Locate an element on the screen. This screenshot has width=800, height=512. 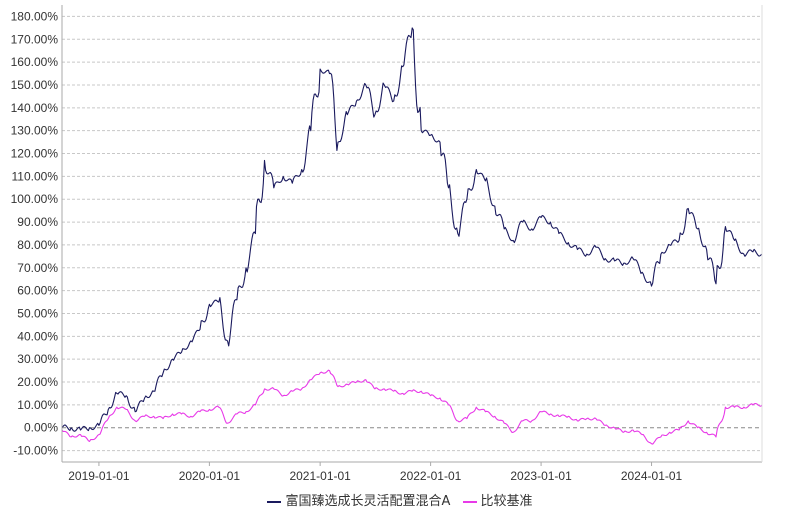
y-tick-label: 100.00% is located at coordinates (35, 199).